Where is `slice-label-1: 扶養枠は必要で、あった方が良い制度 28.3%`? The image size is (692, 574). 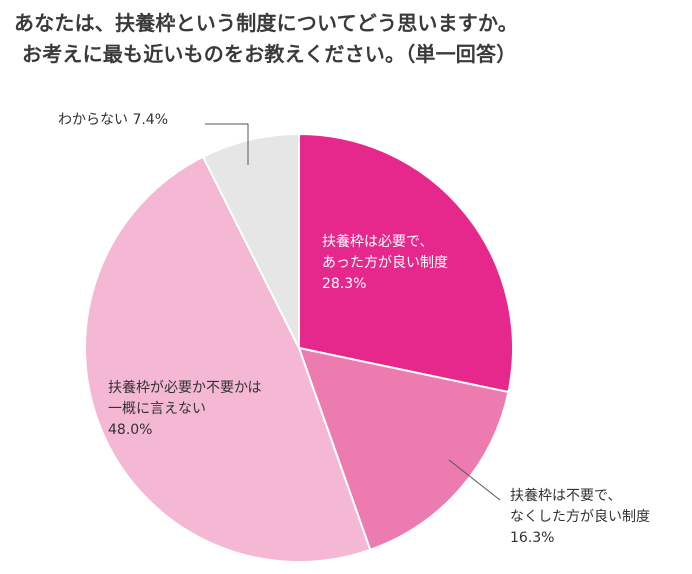
slice-label-1: 扶養枠は必要で、あった方が良い制度 28.3% is located at coordinates (385, 262).